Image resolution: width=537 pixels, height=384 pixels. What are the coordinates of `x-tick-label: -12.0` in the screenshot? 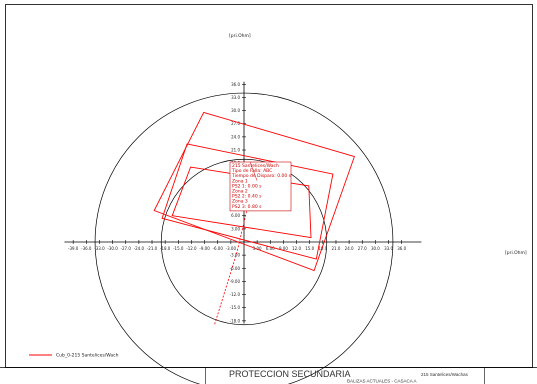 It's located at (191, 248).